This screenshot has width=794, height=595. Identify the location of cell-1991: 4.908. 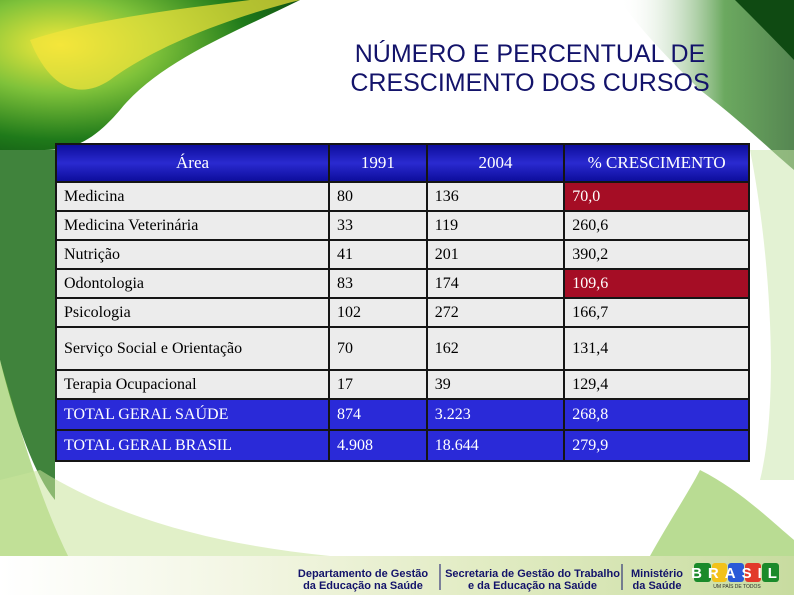
(378, 445).